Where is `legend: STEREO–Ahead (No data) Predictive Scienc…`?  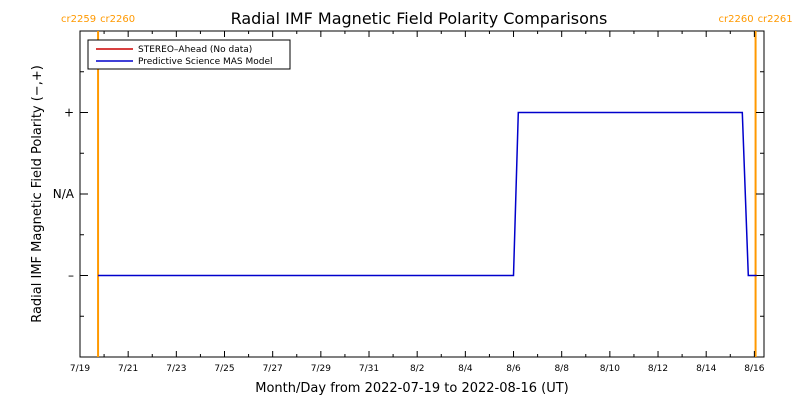 legend: STEREO–Ahead (No data) Predictive Scienc… is located at coordinates (189, 54).